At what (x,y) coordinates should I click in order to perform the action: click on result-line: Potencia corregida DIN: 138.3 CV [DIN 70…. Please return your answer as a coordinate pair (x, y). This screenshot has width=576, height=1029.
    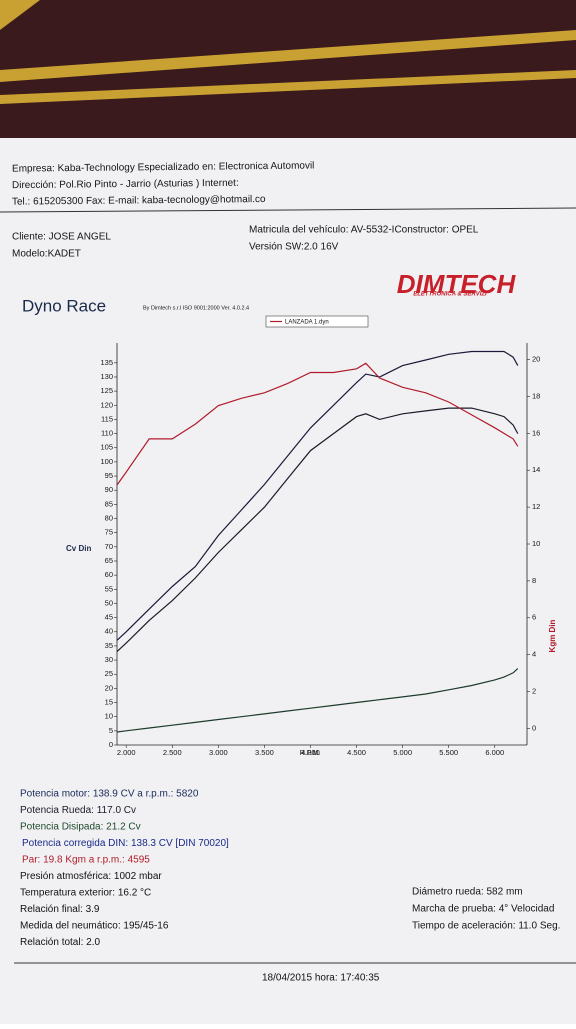
    Looking at the image, I should click on (125, 843).